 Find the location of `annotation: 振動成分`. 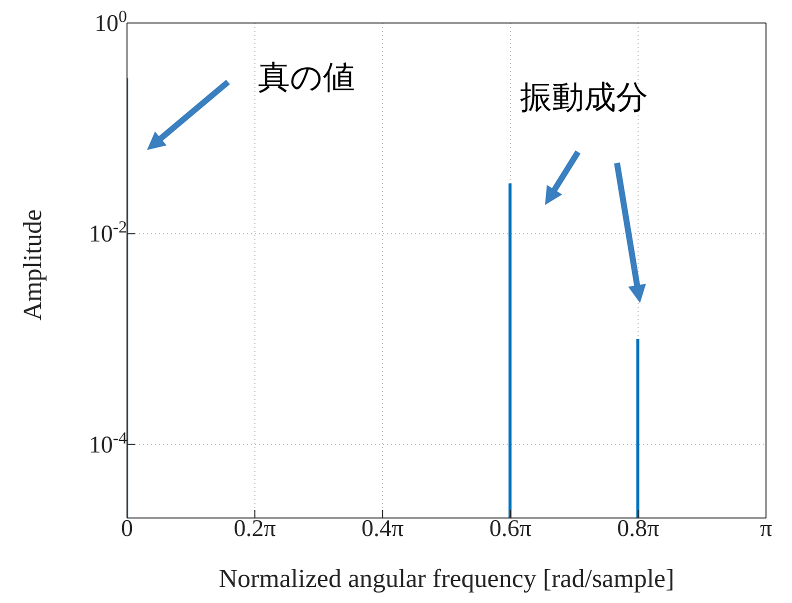

annotation: 振動成分 is located at coordinates (584, 97).